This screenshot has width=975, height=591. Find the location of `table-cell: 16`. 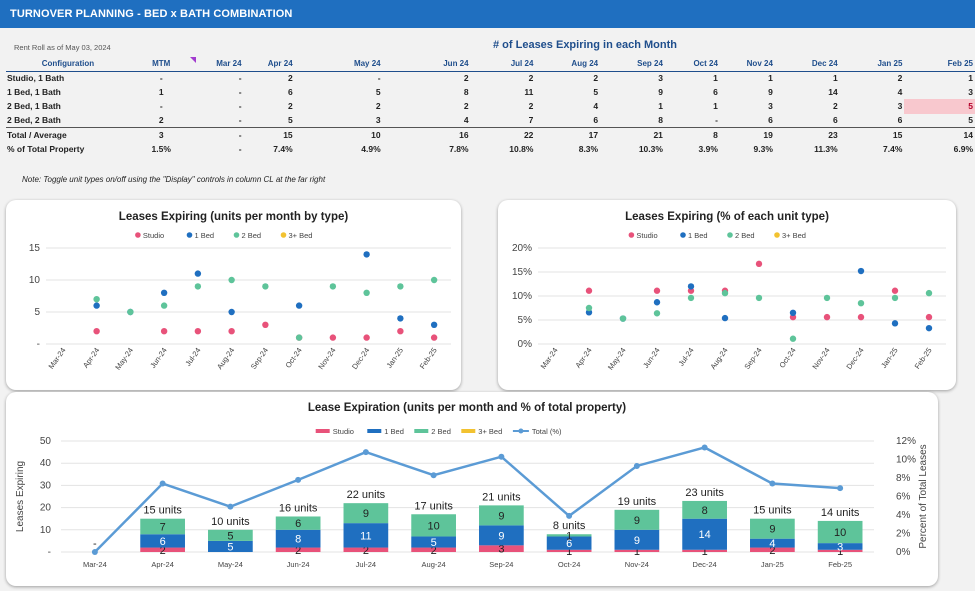

table-cell: 16 is located at coordinates (426, 134).